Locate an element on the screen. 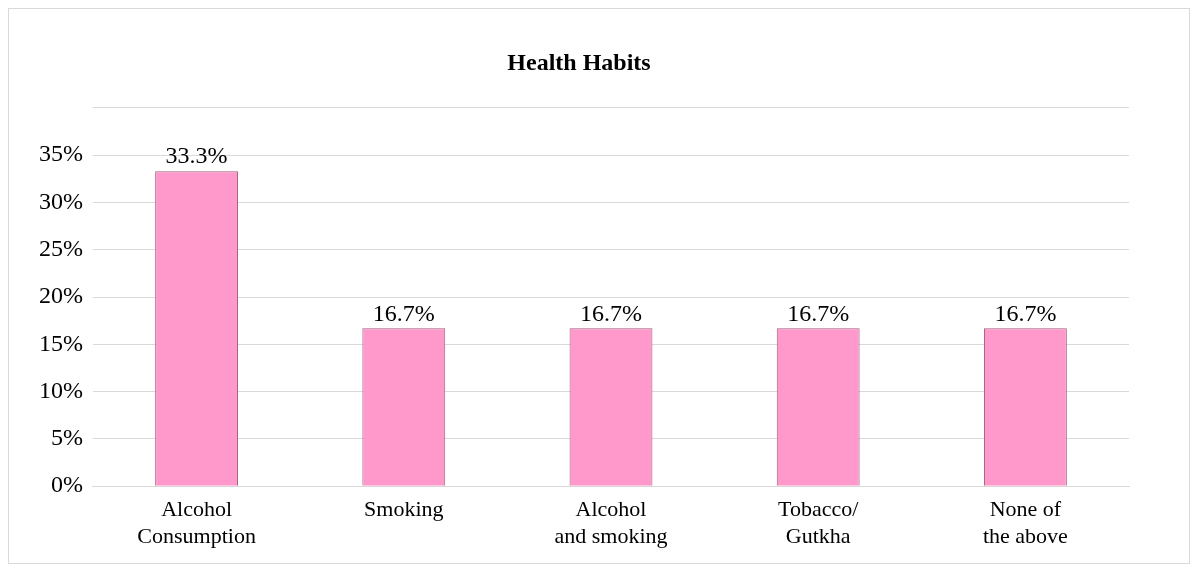  x-tick-label: None of the above is located at coordinates (1025, 522).